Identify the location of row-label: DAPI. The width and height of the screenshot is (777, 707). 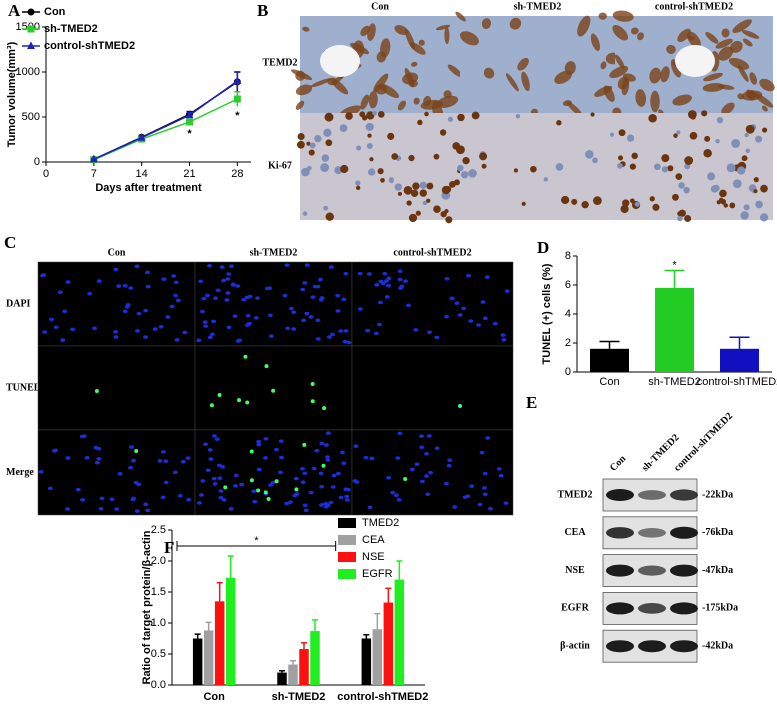
(18, 303).